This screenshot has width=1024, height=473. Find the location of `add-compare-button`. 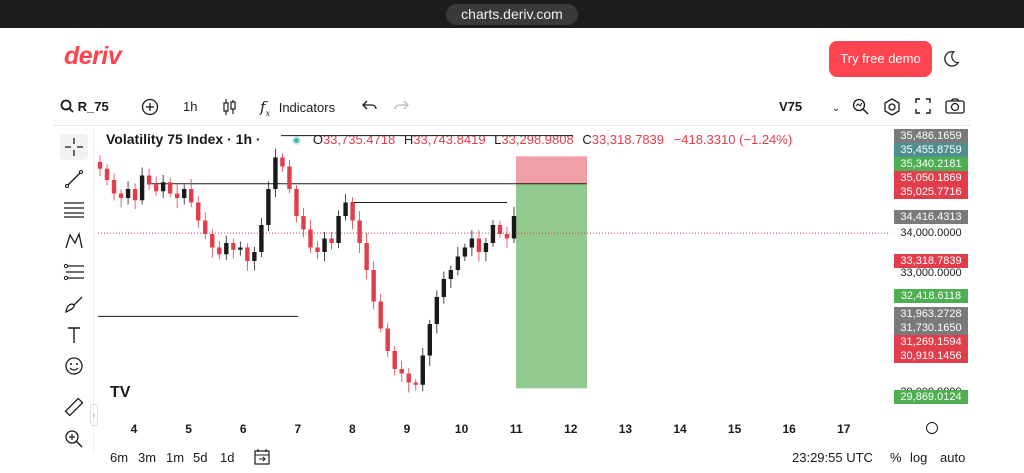

add-compare-button is located at coordinates (150, 107).